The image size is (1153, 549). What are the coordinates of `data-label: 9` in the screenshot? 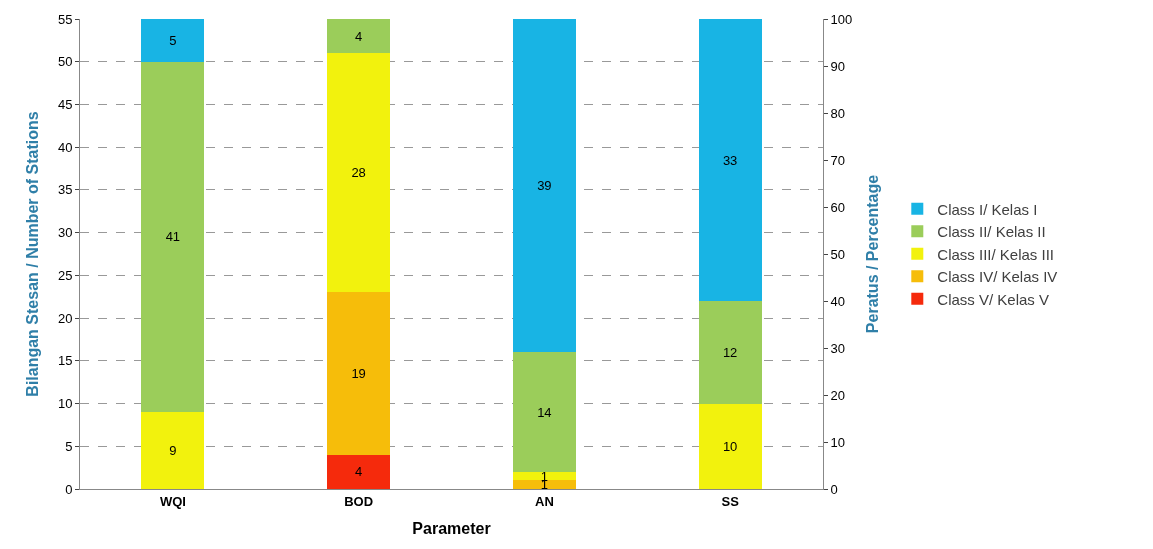 It's located at (173, 451).